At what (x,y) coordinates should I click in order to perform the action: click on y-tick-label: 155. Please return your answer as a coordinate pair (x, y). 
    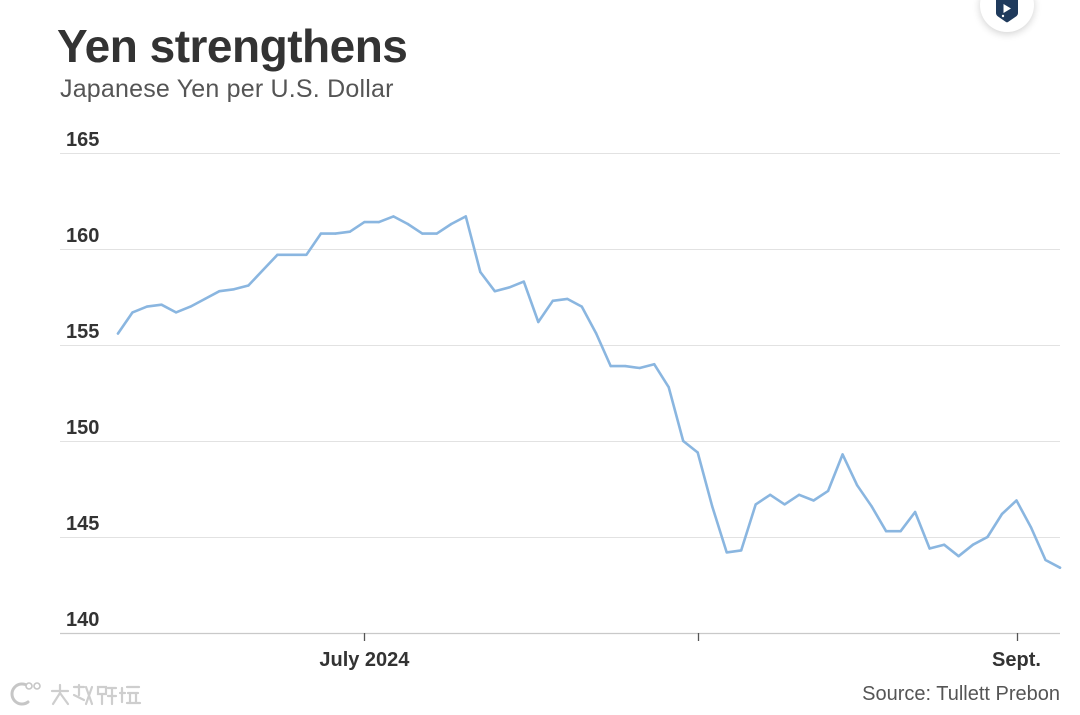
    Looking at the image, I should click on (82, 332).